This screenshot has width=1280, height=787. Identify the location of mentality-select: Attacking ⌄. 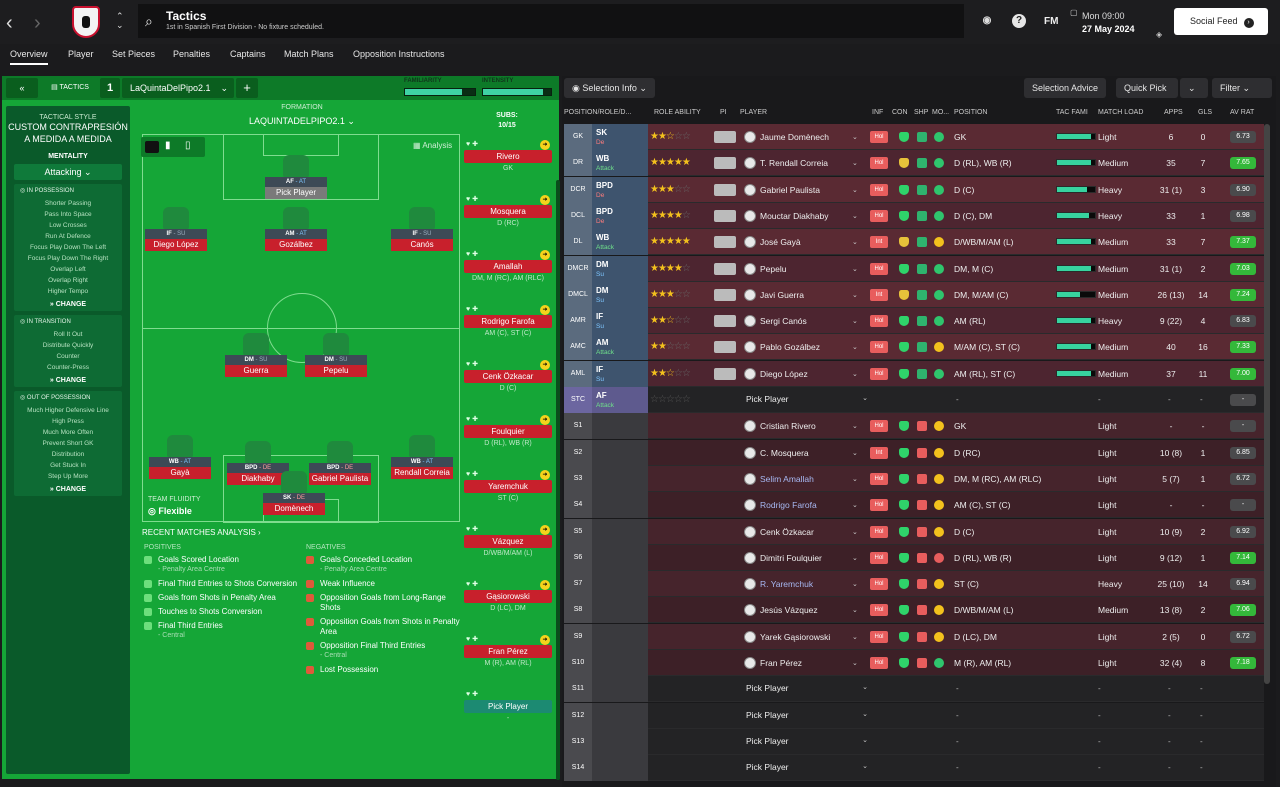
(68, 172).